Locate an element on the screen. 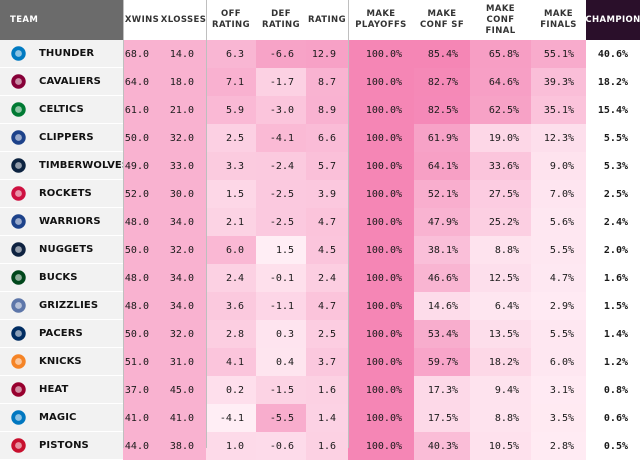 This screenshot has height=460, width=640. champion-cell: 2.0% is located at coordinates (613, 250).